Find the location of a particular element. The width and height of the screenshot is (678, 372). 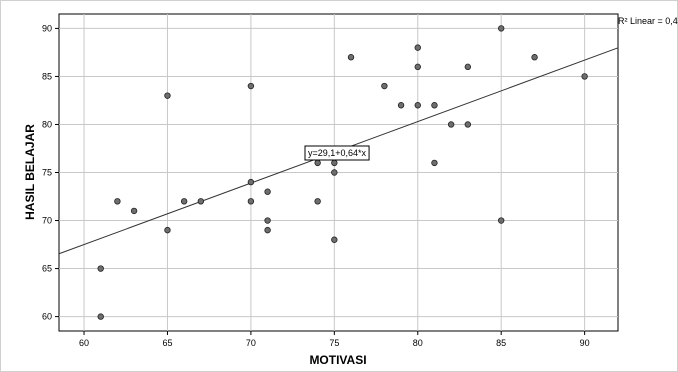

x-tick-label: 60 is located at coordinates (84, 343).